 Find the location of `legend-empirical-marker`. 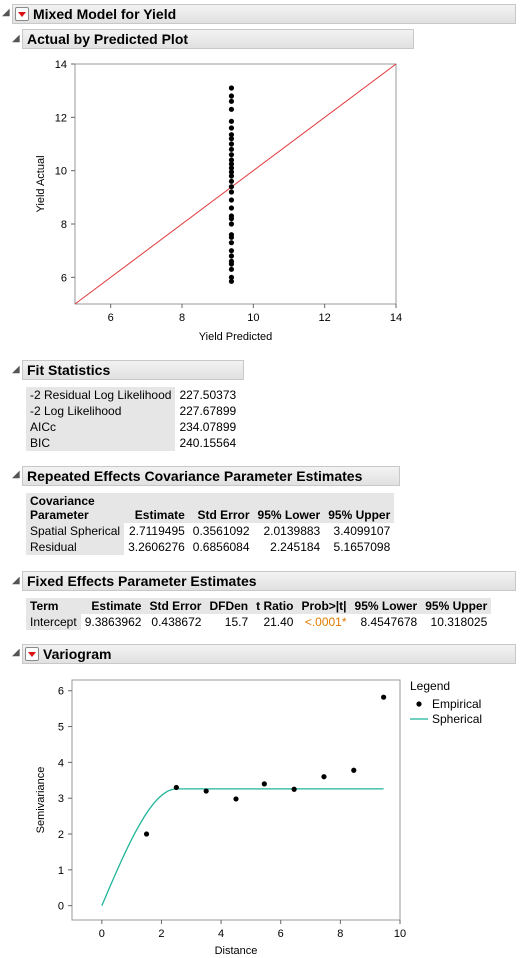

legend-empirical-marker is located at coordinates (419, 704).